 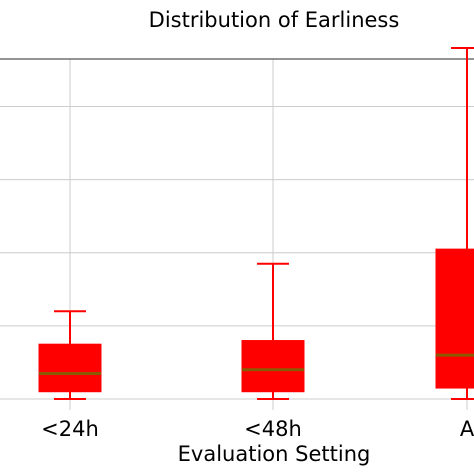 What do you see at coordinates (274, 20) in the screenshot?
I see `chart-title: Distribution of Earliness` at bounding box center [274, 20].